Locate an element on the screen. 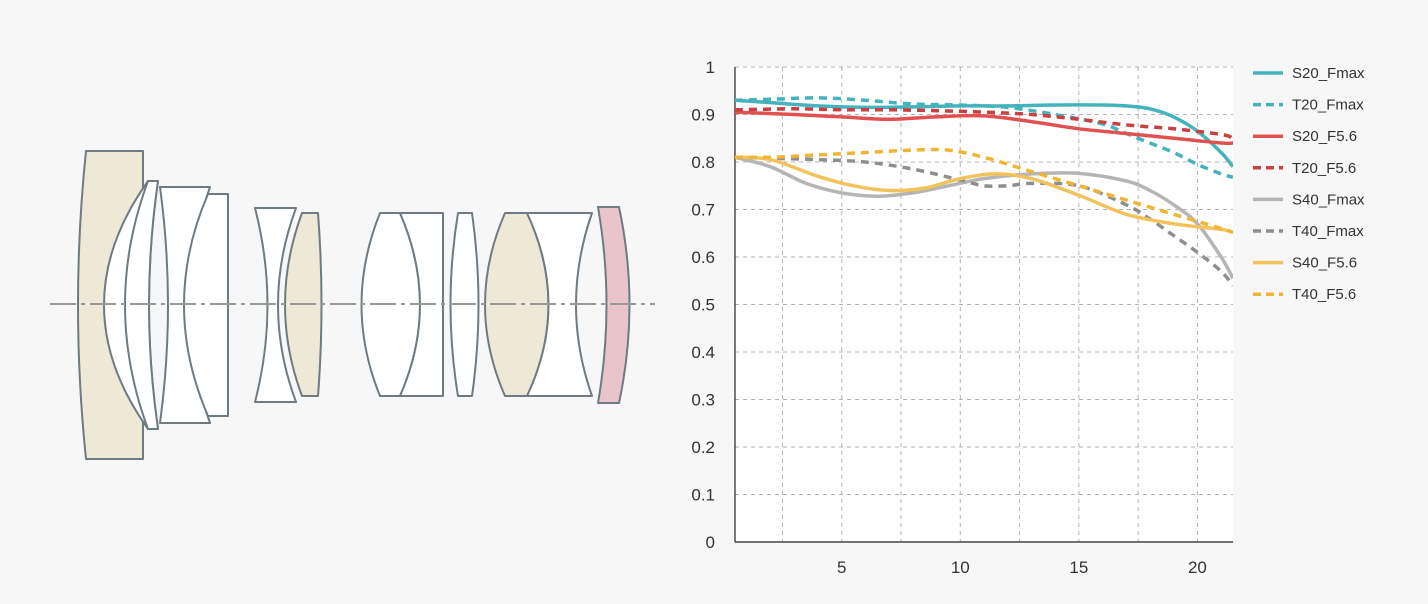 Image resolution: width=1428 pixels, height=604 pixels. x-tick-label: 5 is located at coordinates (841, 567).